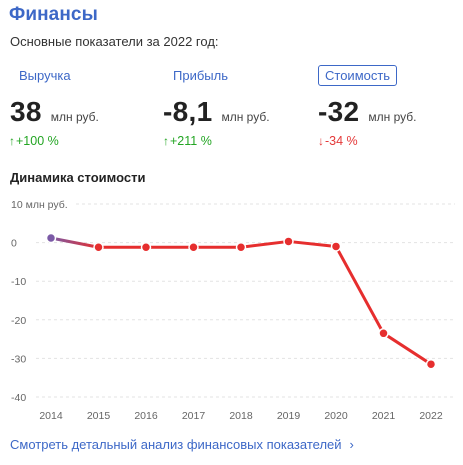 Image resolution: width=463 pixels, height=465 pixels. Describe the element at coordinates (18, 282) in the screenshot. I see `y-tick-label: -10` at that location.